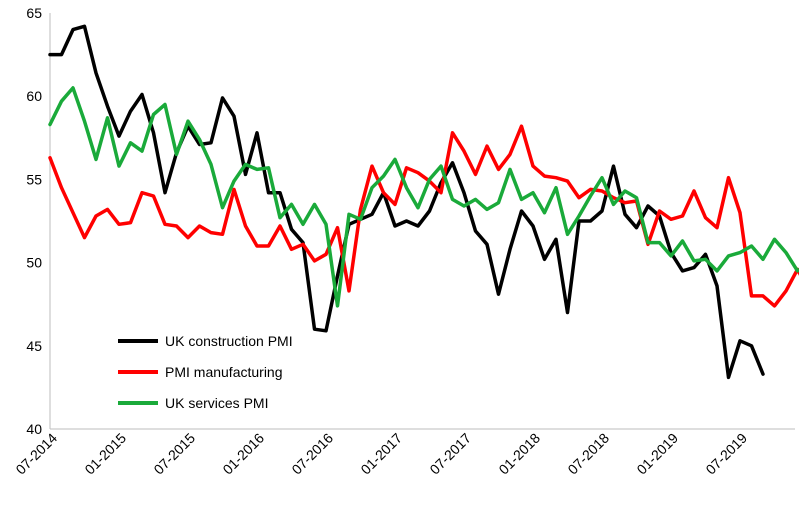 The width and height of the screenshot is (799, 508). Describe the element at coordinates (243, 454) in the screenshot. I see `x-tick-label: 01-2016` at that location.